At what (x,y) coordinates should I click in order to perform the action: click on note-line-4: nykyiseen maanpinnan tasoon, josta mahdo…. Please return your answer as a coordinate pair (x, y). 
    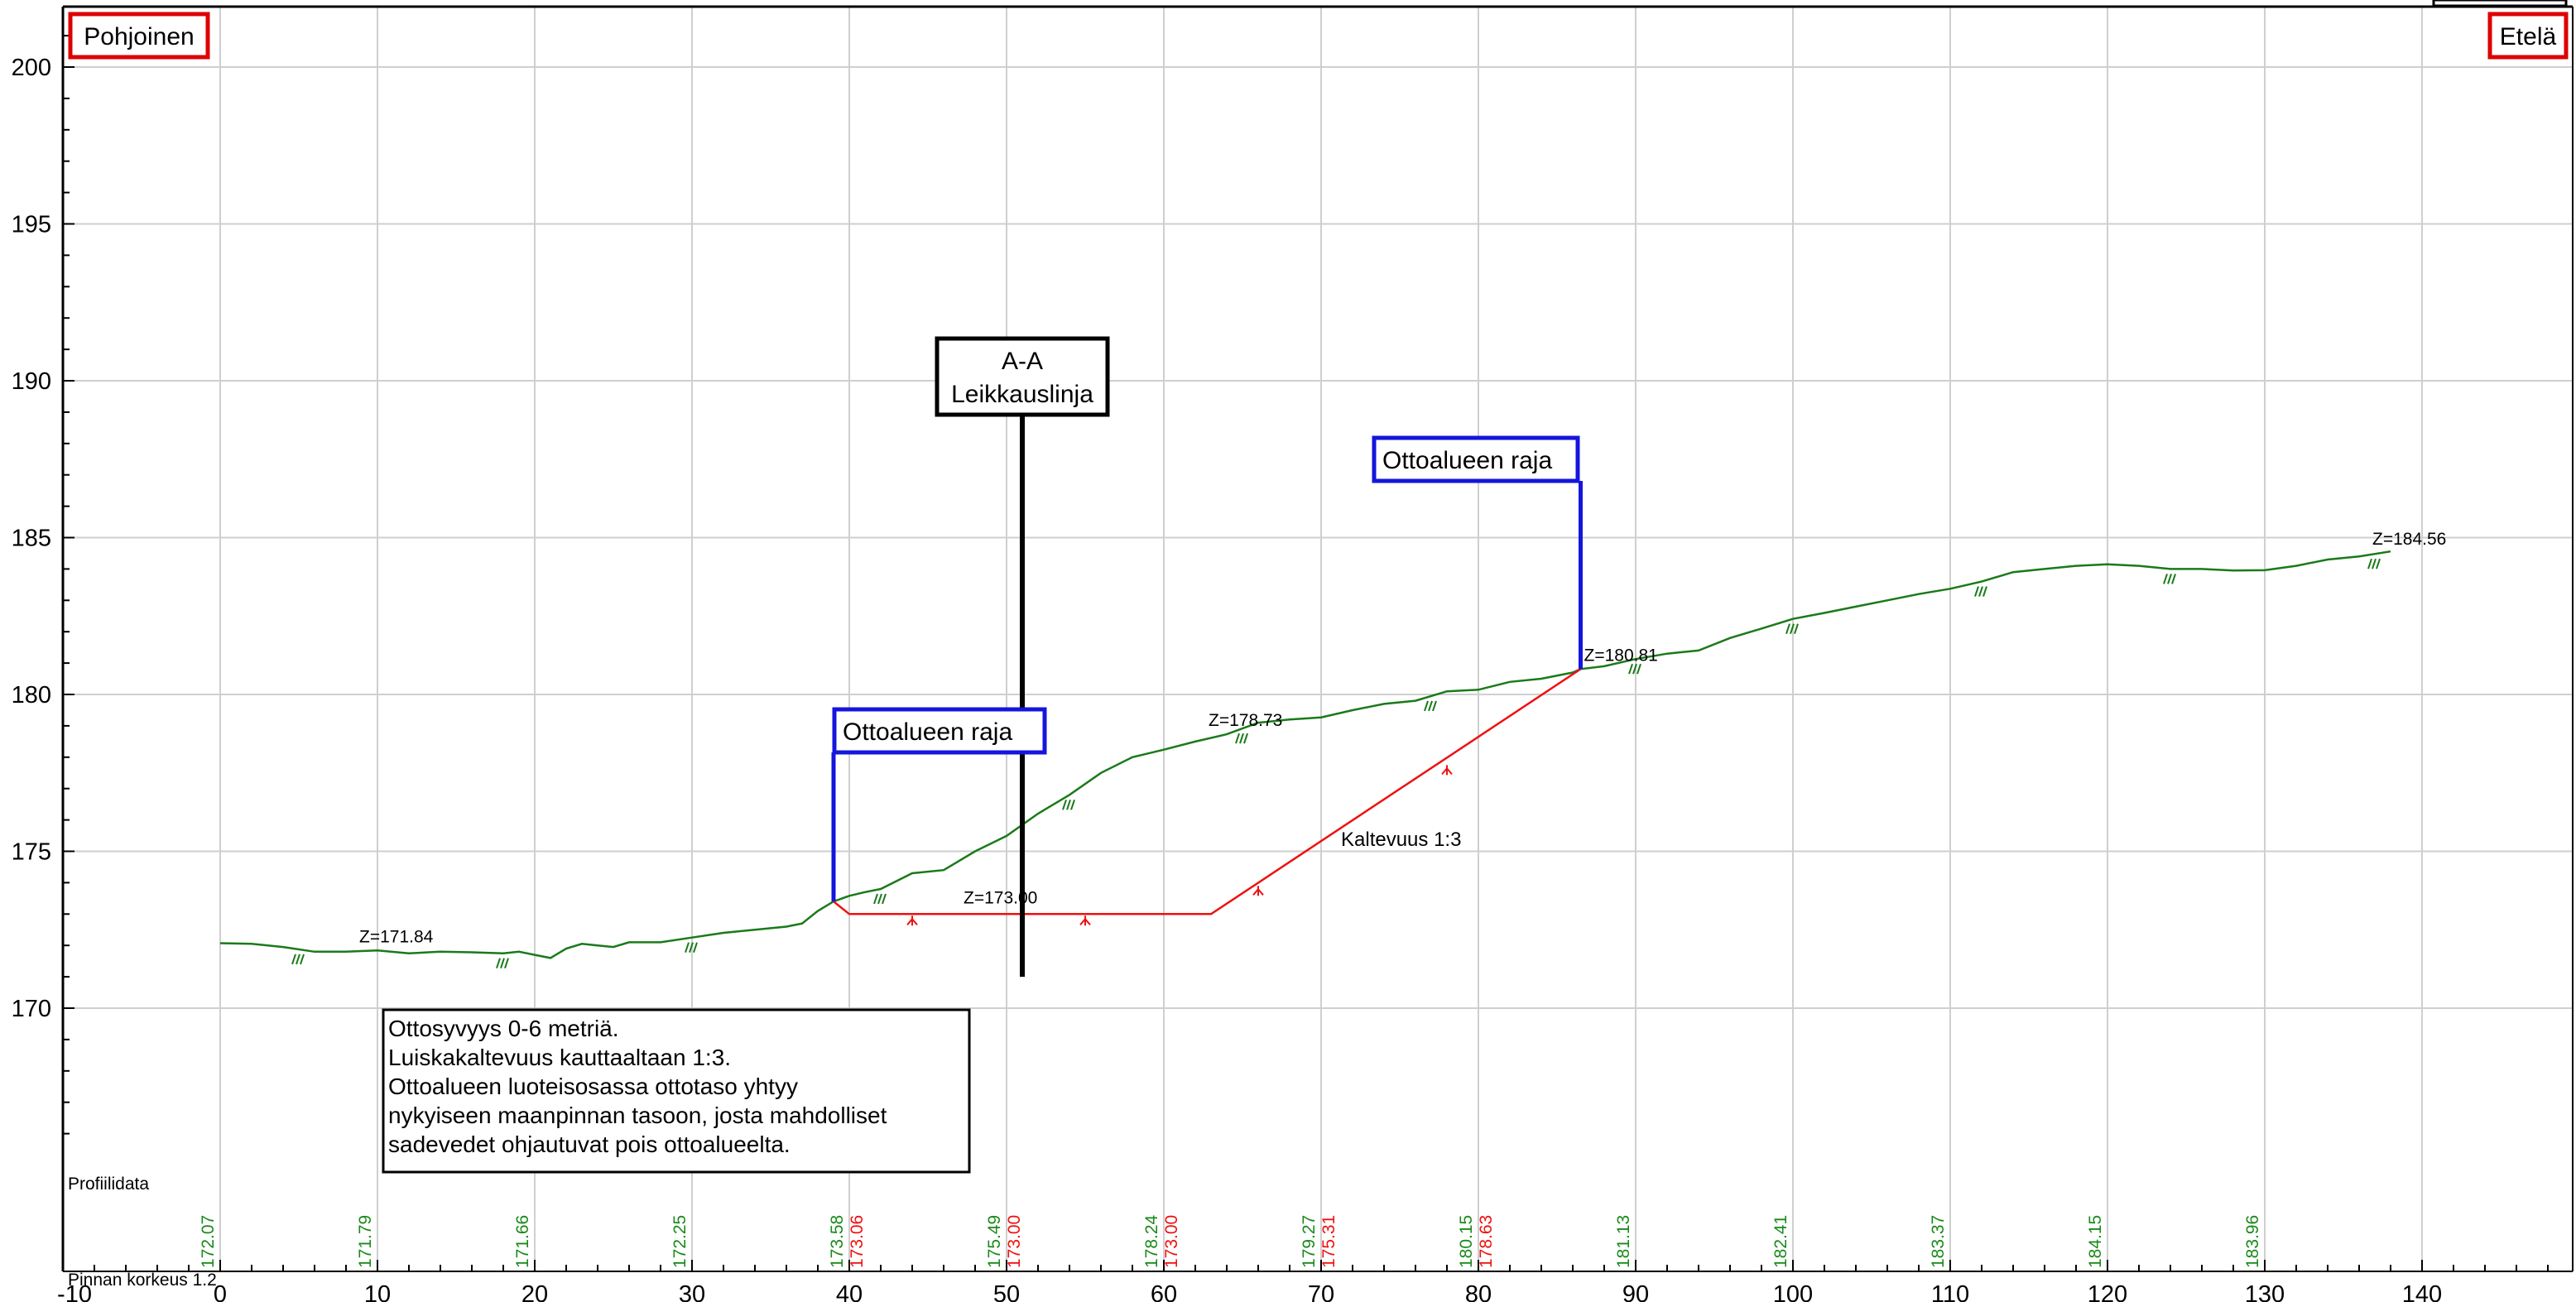
    Looking at the image, I should click on (637, 1115).